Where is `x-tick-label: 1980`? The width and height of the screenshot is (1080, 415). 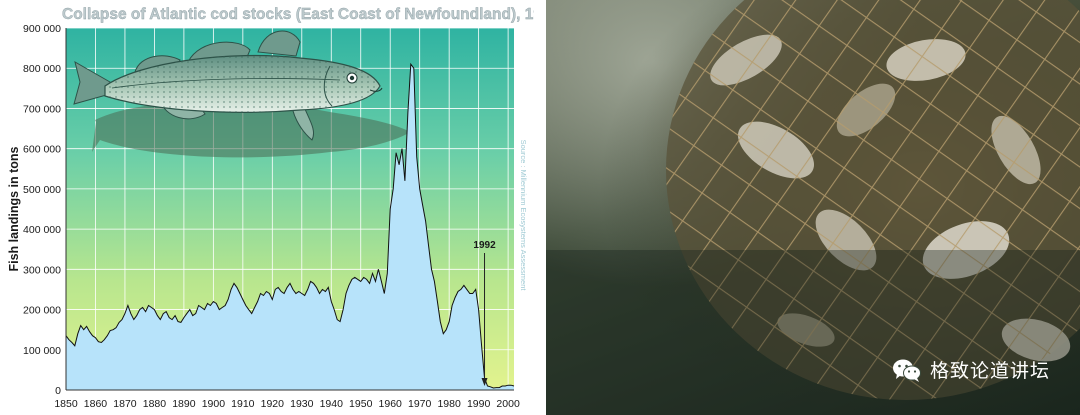 x-tick-label: 1980 is located at coordinates (449, 404).